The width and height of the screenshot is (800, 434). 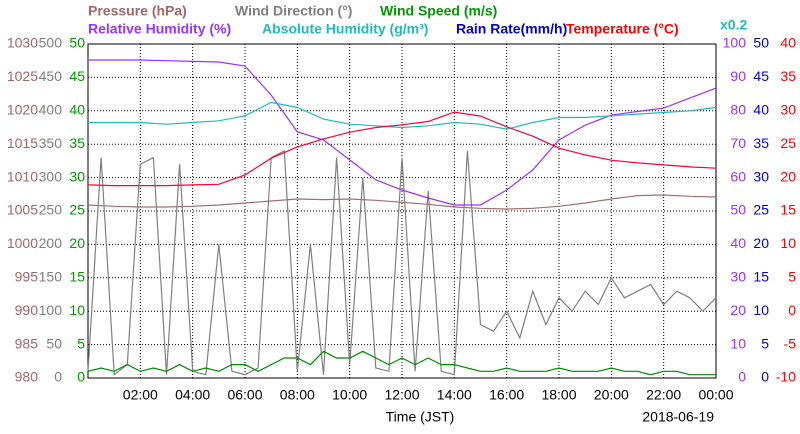 I want to click on x-axis-label: Time (JST), so click(x=420, y=417).